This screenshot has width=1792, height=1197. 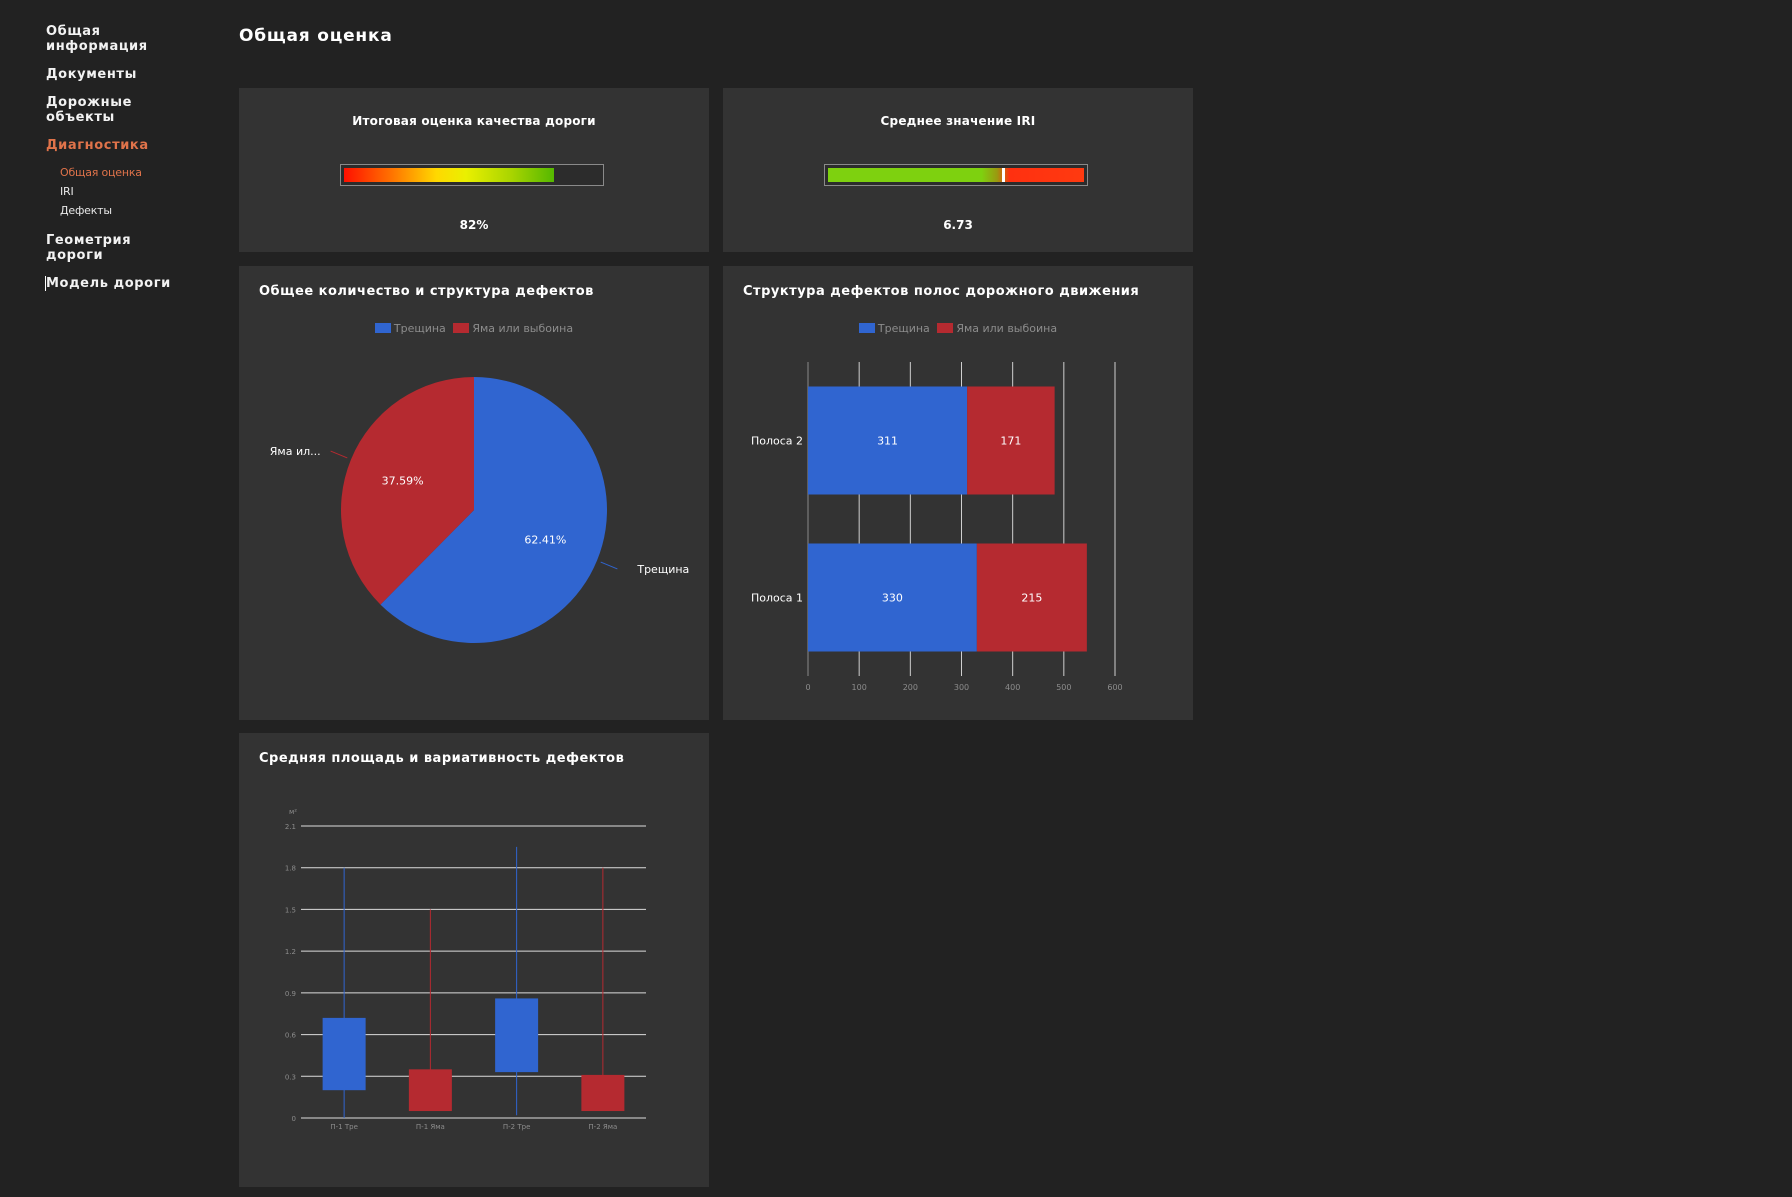 I want to click on box-y-unit-label: м², so click(x=293, y=812).